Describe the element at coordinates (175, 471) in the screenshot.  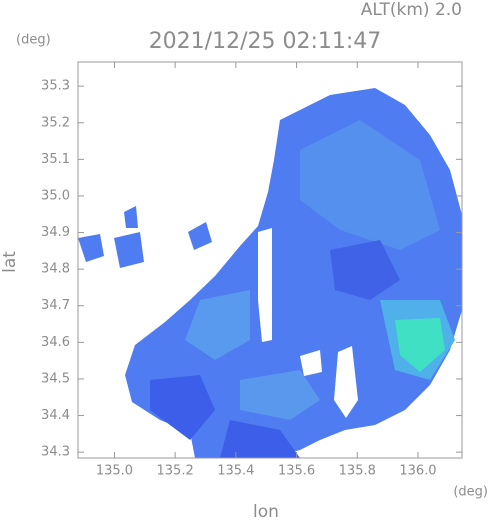
I see `x-tick-label: 135.2` at that location.